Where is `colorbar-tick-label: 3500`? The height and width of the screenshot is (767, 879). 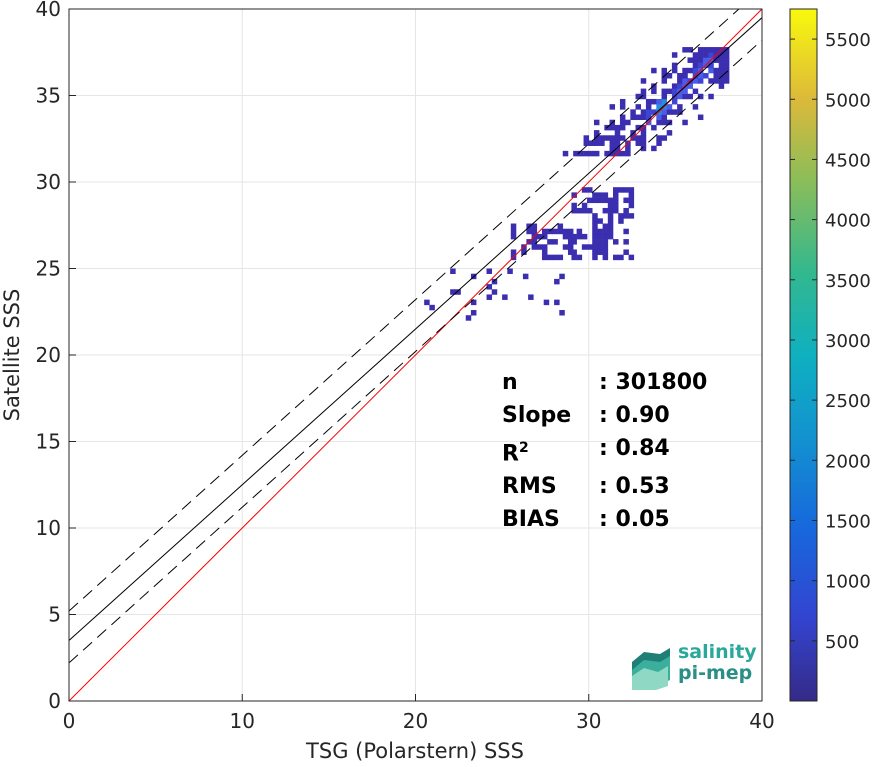 colorbar-tick-label: 3500 is located at coordinates (848, 281).